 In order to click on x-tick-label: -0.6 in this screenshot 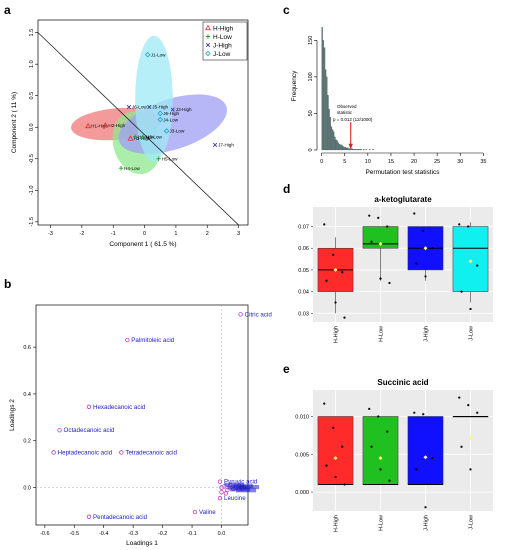, I will do `click(44, 534)`.